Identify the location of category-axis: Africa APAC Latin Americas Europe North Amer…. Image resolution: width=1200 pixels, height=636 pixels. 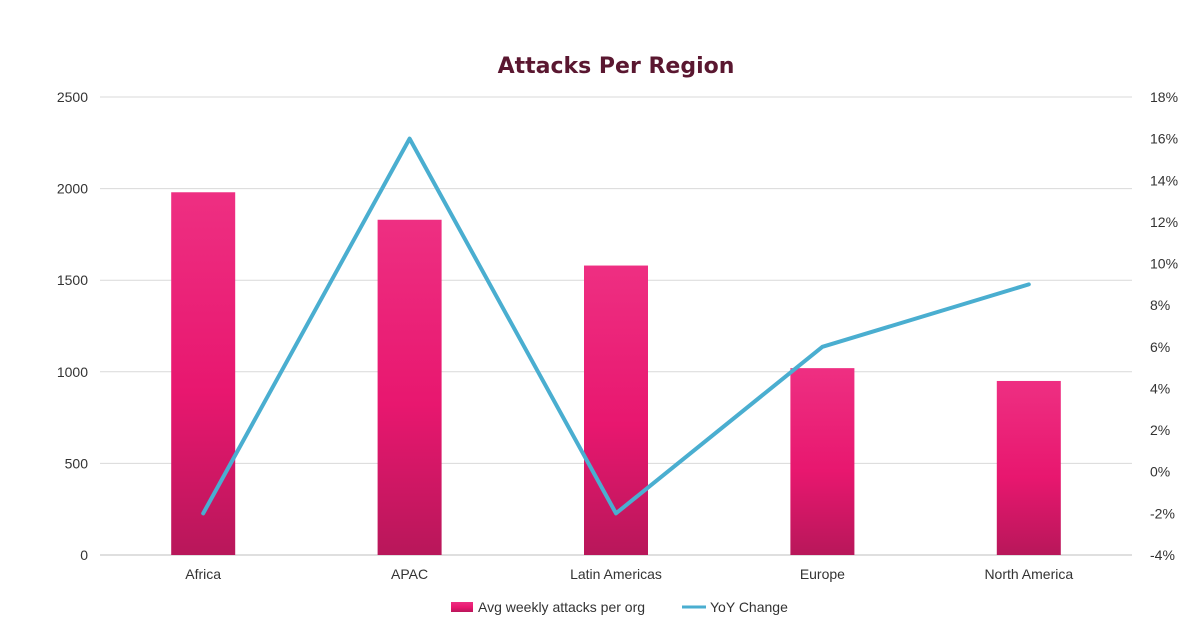
(629, 574).